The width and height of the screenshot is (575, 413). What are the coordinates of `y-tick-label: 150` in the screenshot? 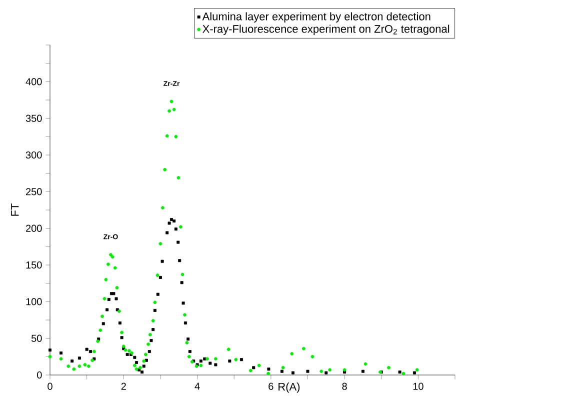 It's located at (34, 265).